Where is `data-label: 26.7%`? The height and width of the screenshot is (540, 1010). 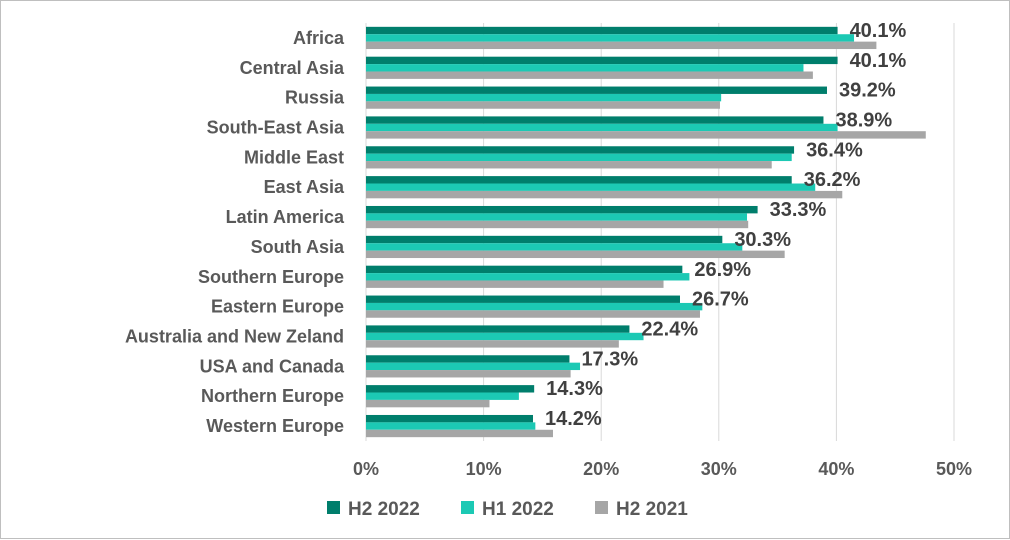 data-label: 26.7% is located at coordinates (720, 300).